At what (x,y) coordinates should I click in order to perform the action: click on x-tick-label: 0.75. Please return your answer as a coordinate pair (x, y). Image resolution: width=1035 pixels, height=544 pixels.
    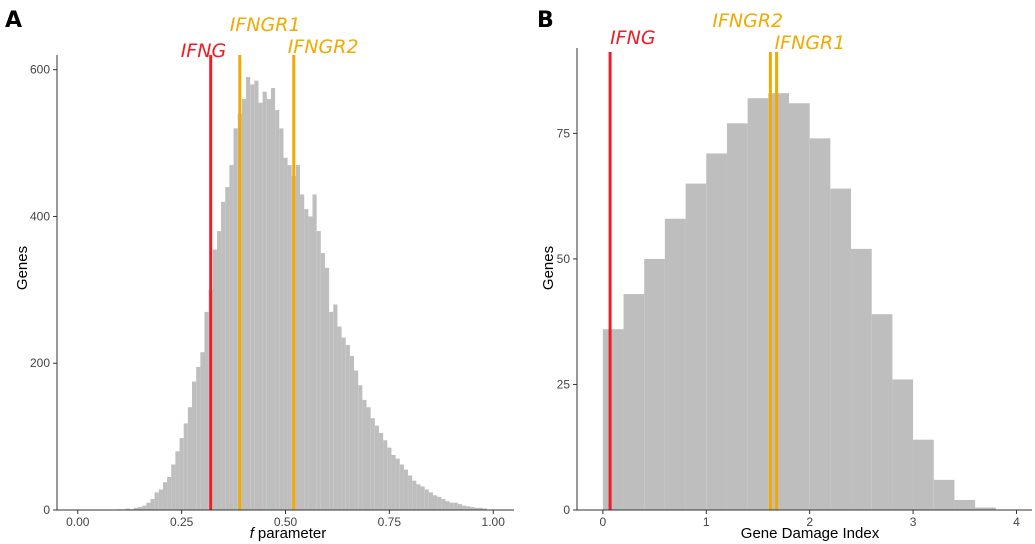
    Looking at the image, I should click on (390, 522).